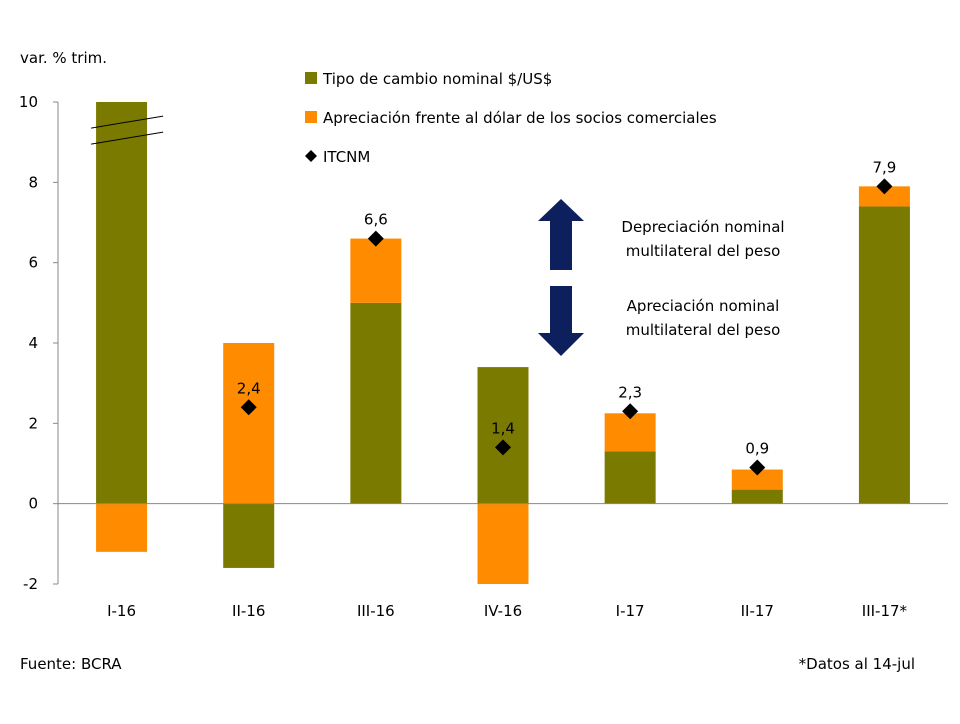 Image resolution: width=960 pixels, height=724 pixels. Describe the element at coordinates (630, 392) in the screenshot. I see `data-label: 2,3` at that location.